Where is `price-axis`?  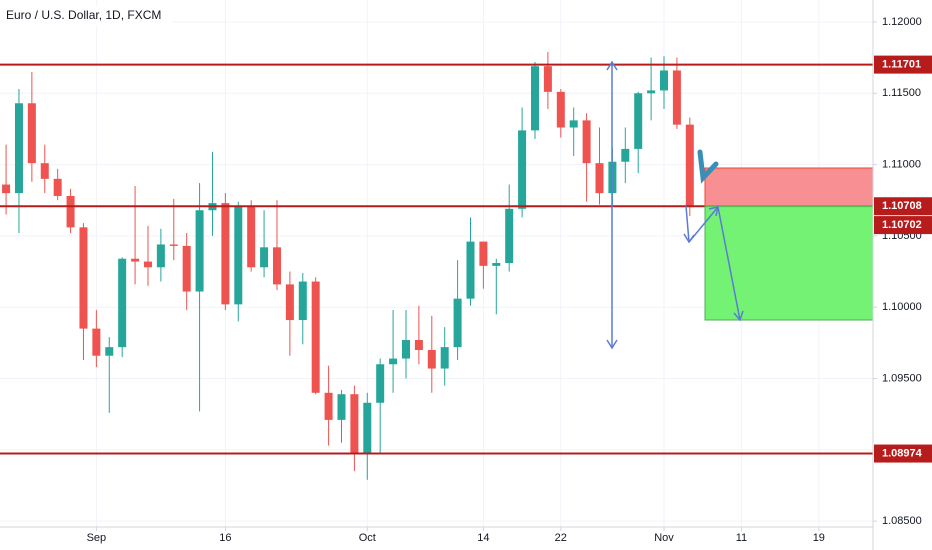 price-axis is located at coordinates (902, 275).